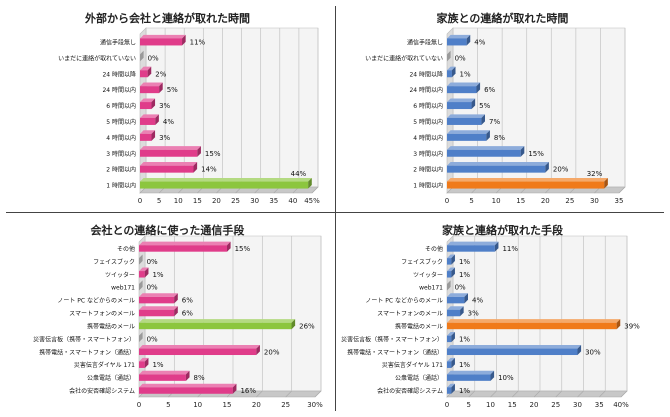 Image resolution: width=670 pixels, height=417 pixels. I want to click on x-tick-label: 40%, so click(621, 405).